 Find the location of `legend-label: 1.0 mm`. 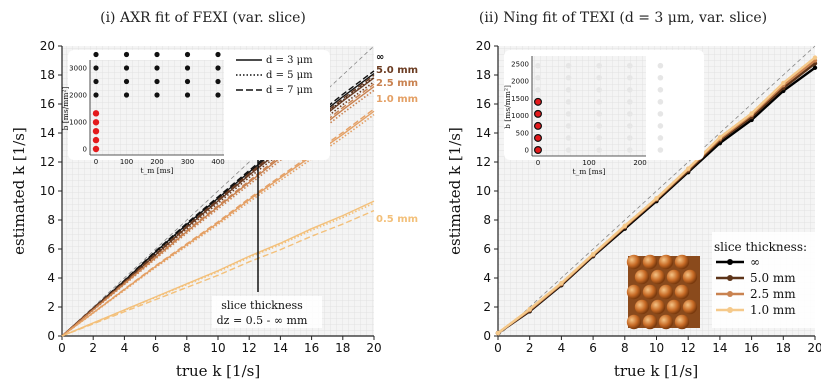

legend-label: 1.0 mm is located at coordinates (773, 310).